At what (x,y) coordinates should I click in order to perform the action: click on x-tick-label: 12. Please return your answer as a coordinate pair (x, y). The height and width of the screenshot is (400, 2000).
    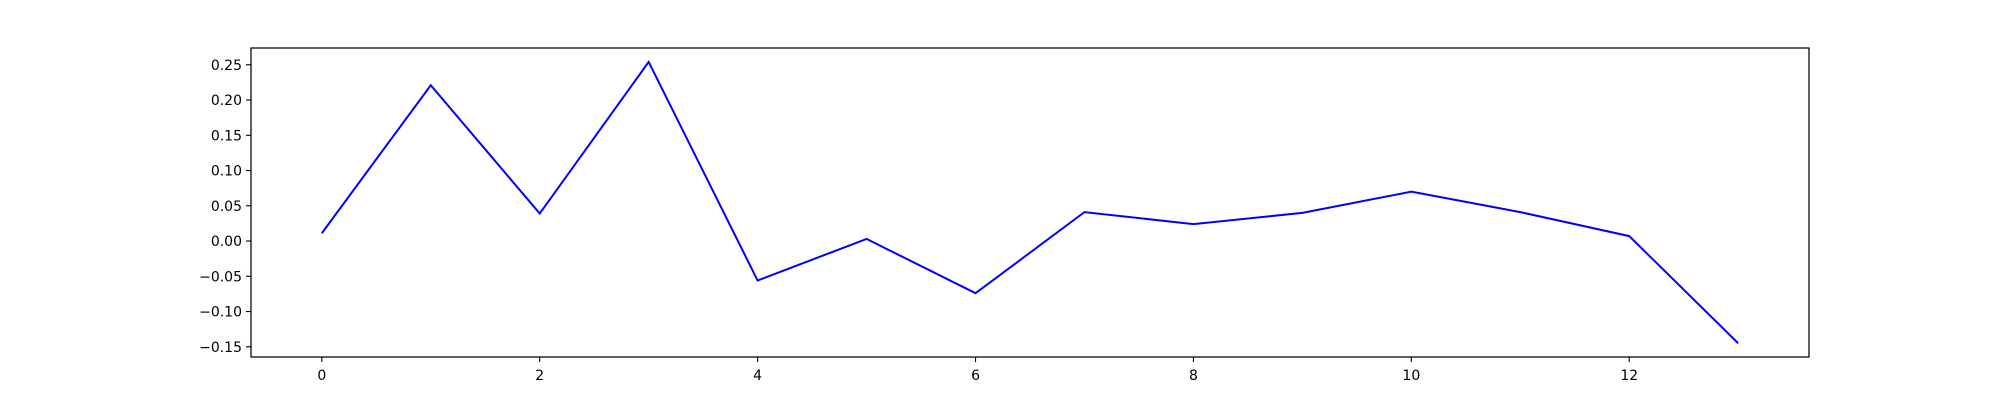
    Looking at the image, I should click on (1629, 376).